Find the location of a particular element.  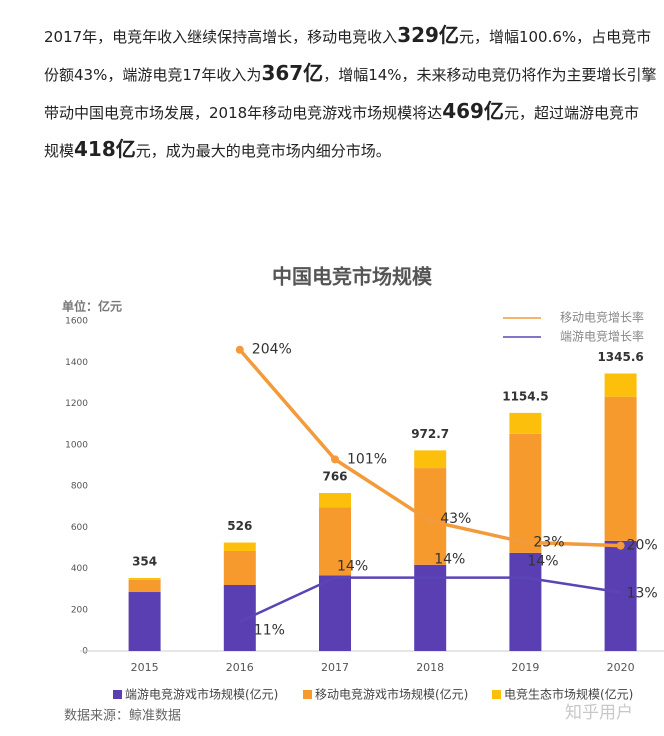

x-tick-label: 2020 is located at coordinates (621, 667).